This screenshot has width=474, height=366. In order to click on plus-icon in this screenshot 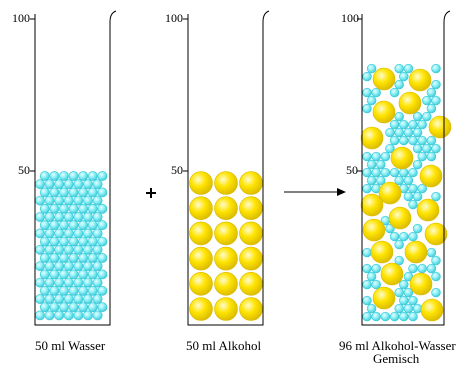, I will do `click(151, 193)`.